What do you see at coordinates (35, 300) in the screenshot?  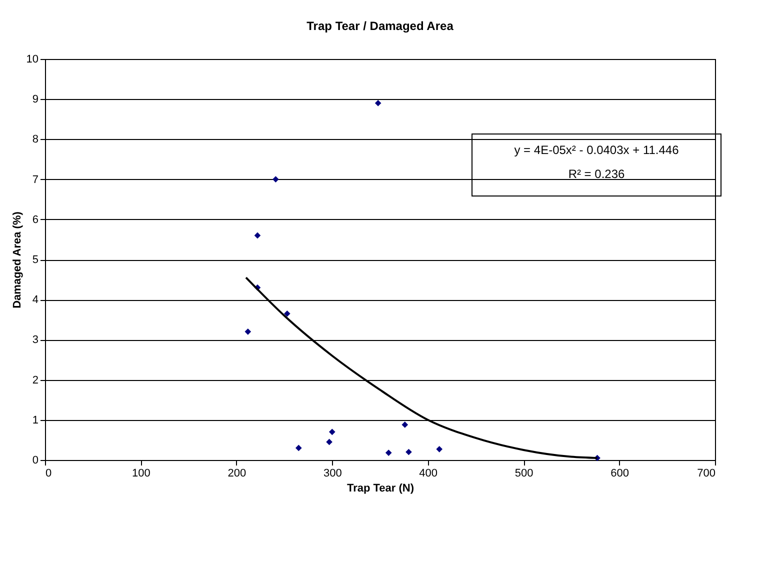 I see `y-tick-label: 4` at bounding box center [35, 300].